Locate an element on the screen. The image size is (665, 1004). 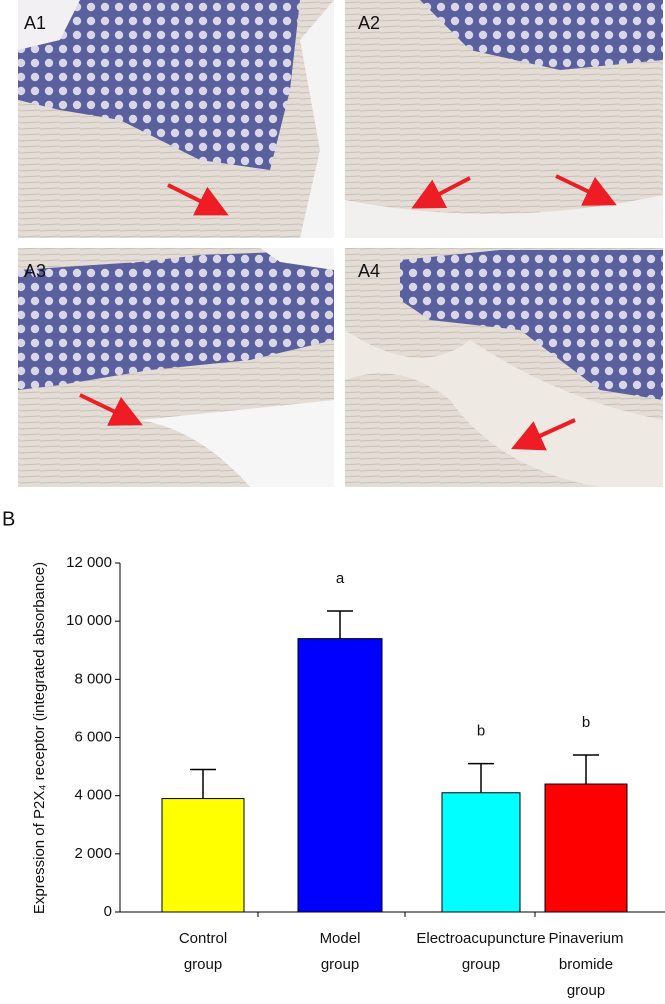
chart-label: B is located at coordinates (8, 519).